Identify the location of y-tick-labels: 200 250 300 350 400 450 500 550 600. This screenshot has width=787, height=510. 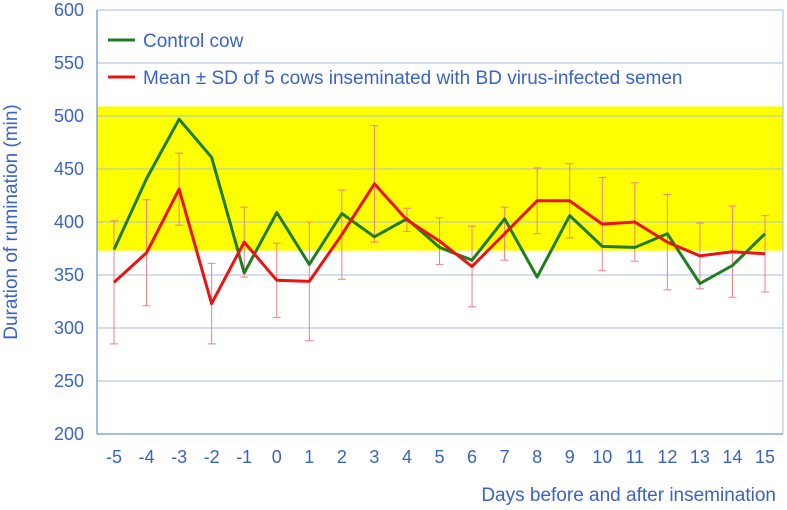
(69, 222).